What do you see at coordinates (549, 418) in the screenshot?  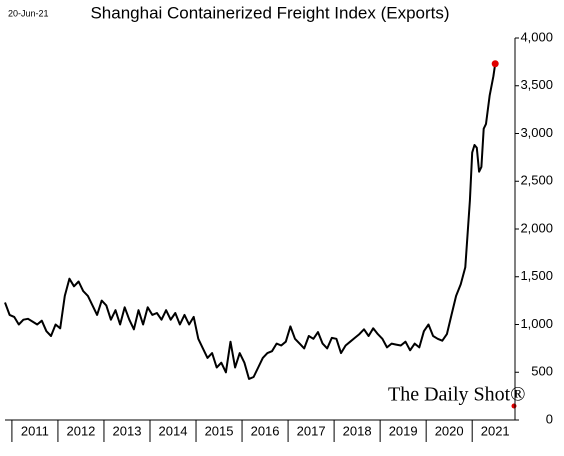 I see `y-tick-label: 0` at bounding box center [549, 418].